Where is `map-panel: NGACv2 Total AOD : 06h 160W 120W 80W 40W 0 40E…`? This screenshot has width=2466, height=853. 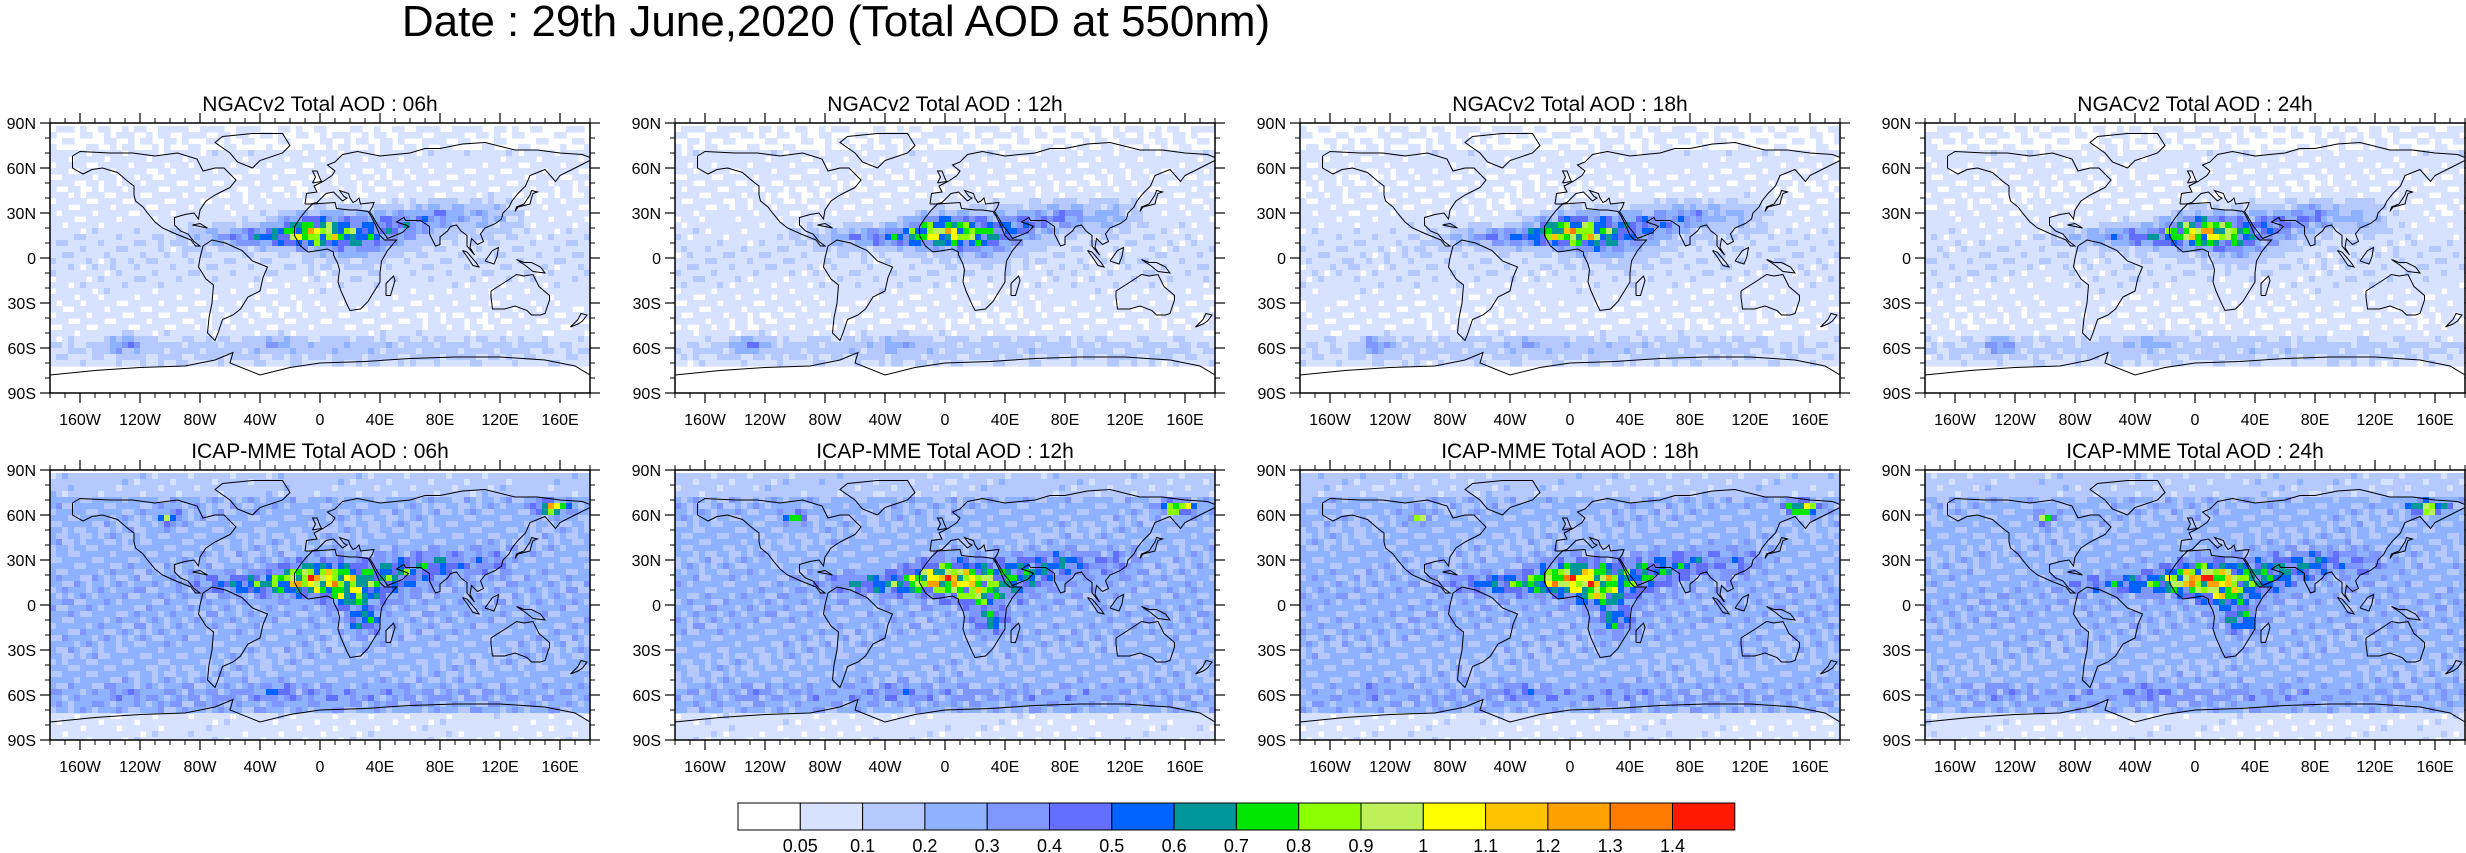 map-panel: NGACv2 Total AOD : 06h 160W 120W 80W 40W 0 40E… is located at coordinates (303, 261).